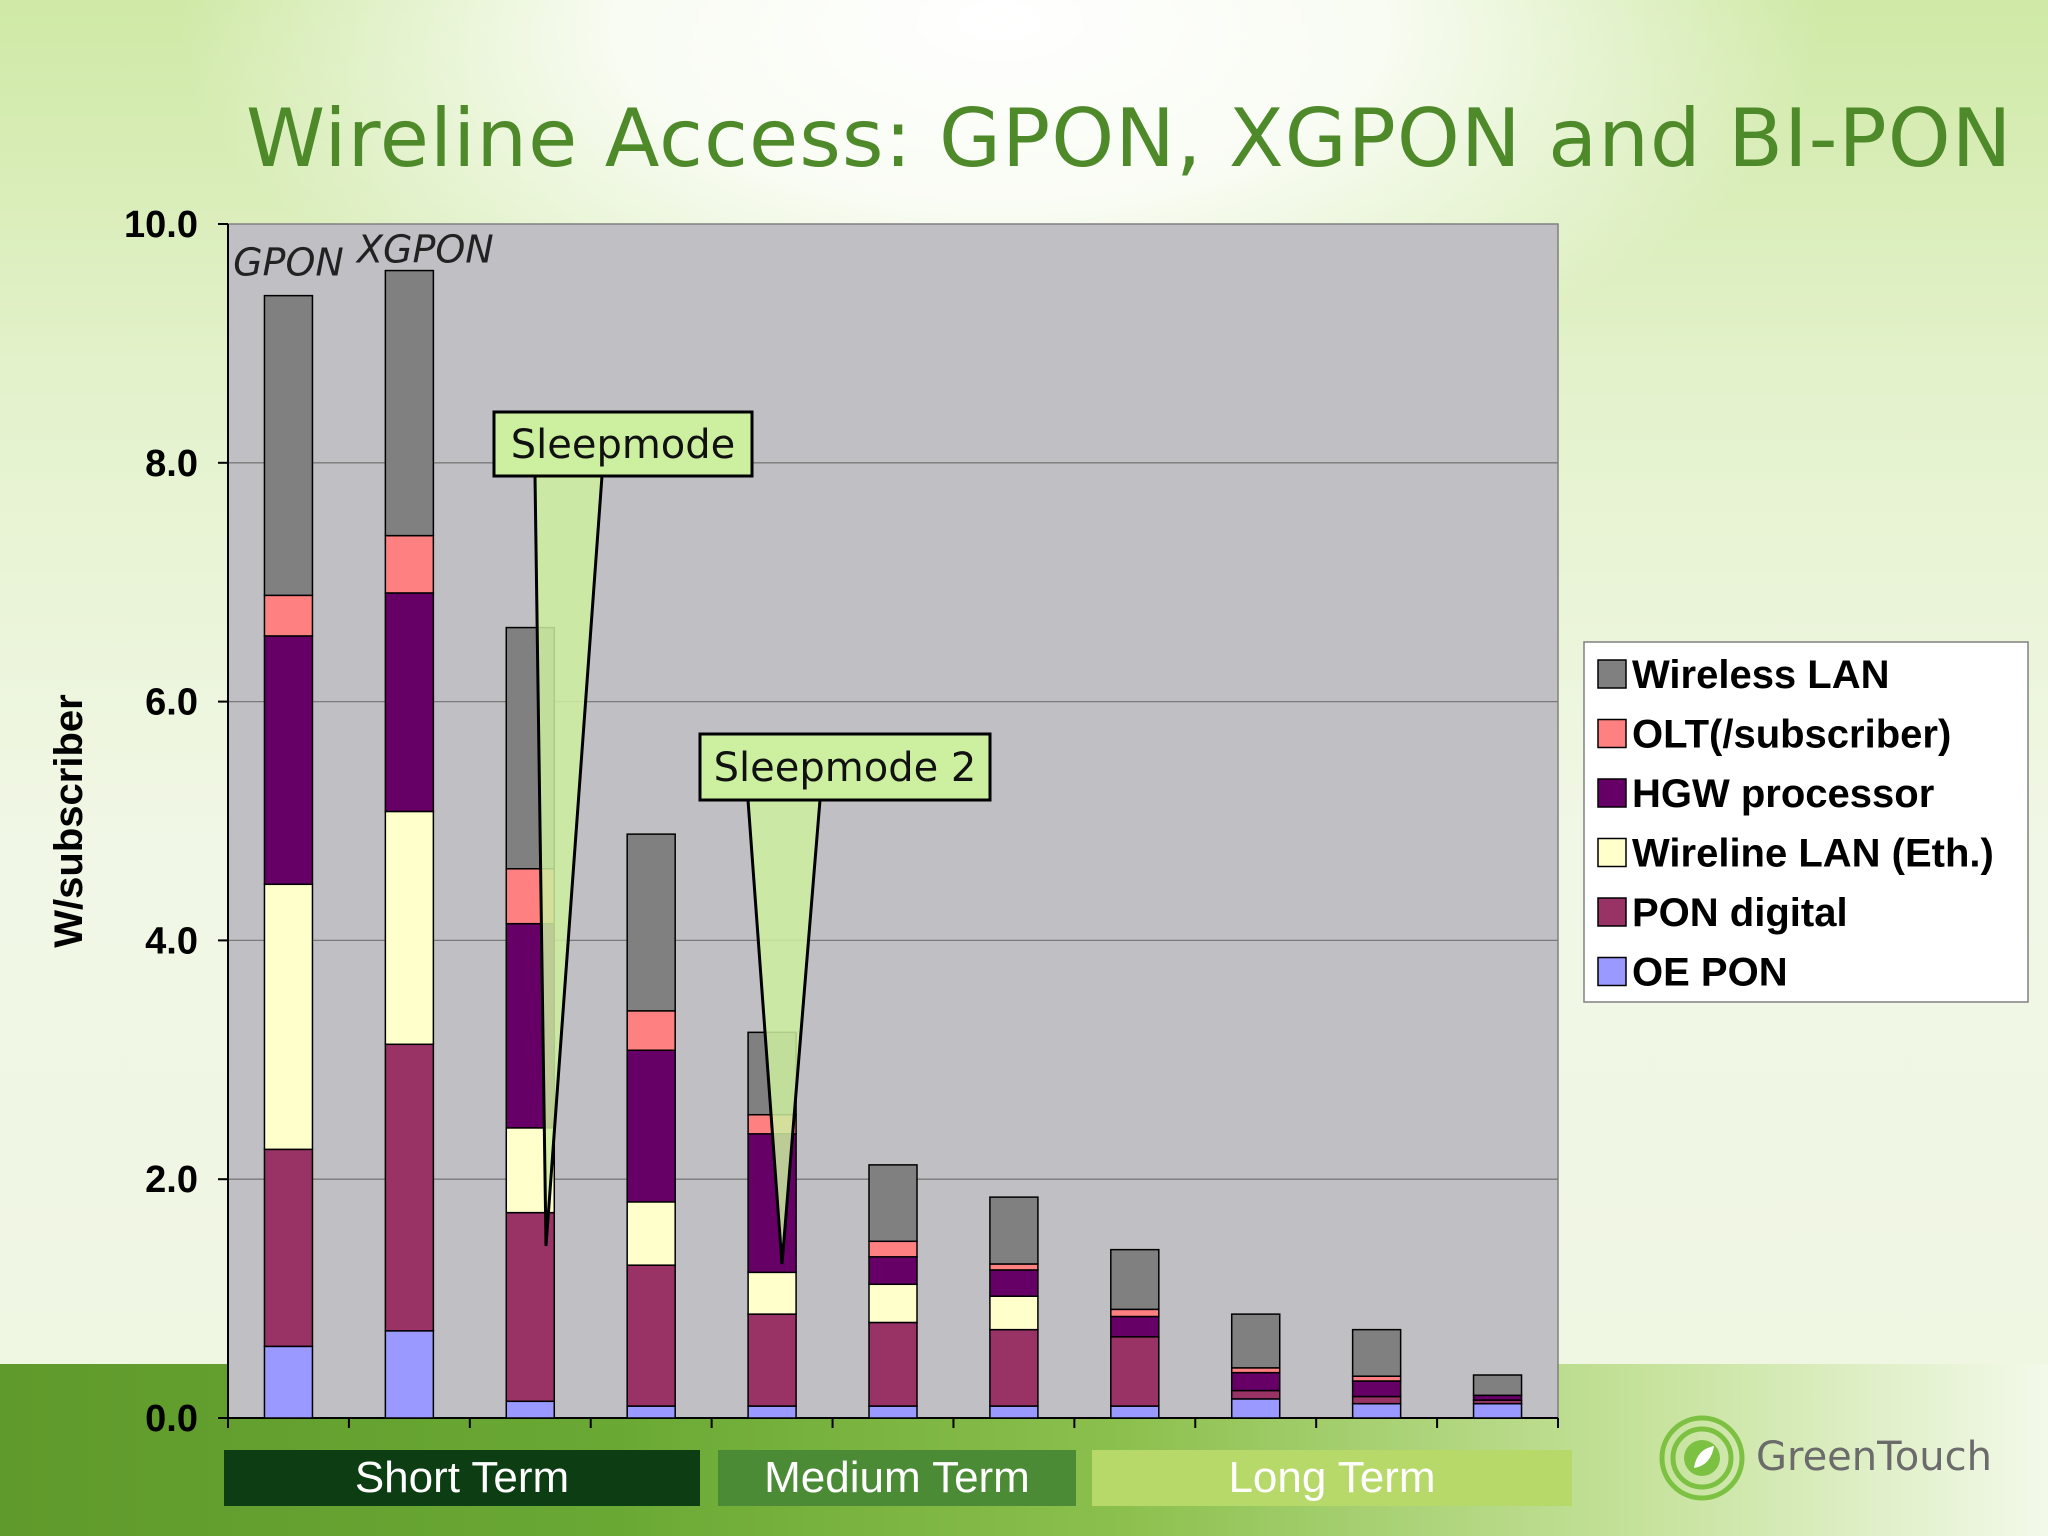  I want to click on legend-box, so click(1806, 822).